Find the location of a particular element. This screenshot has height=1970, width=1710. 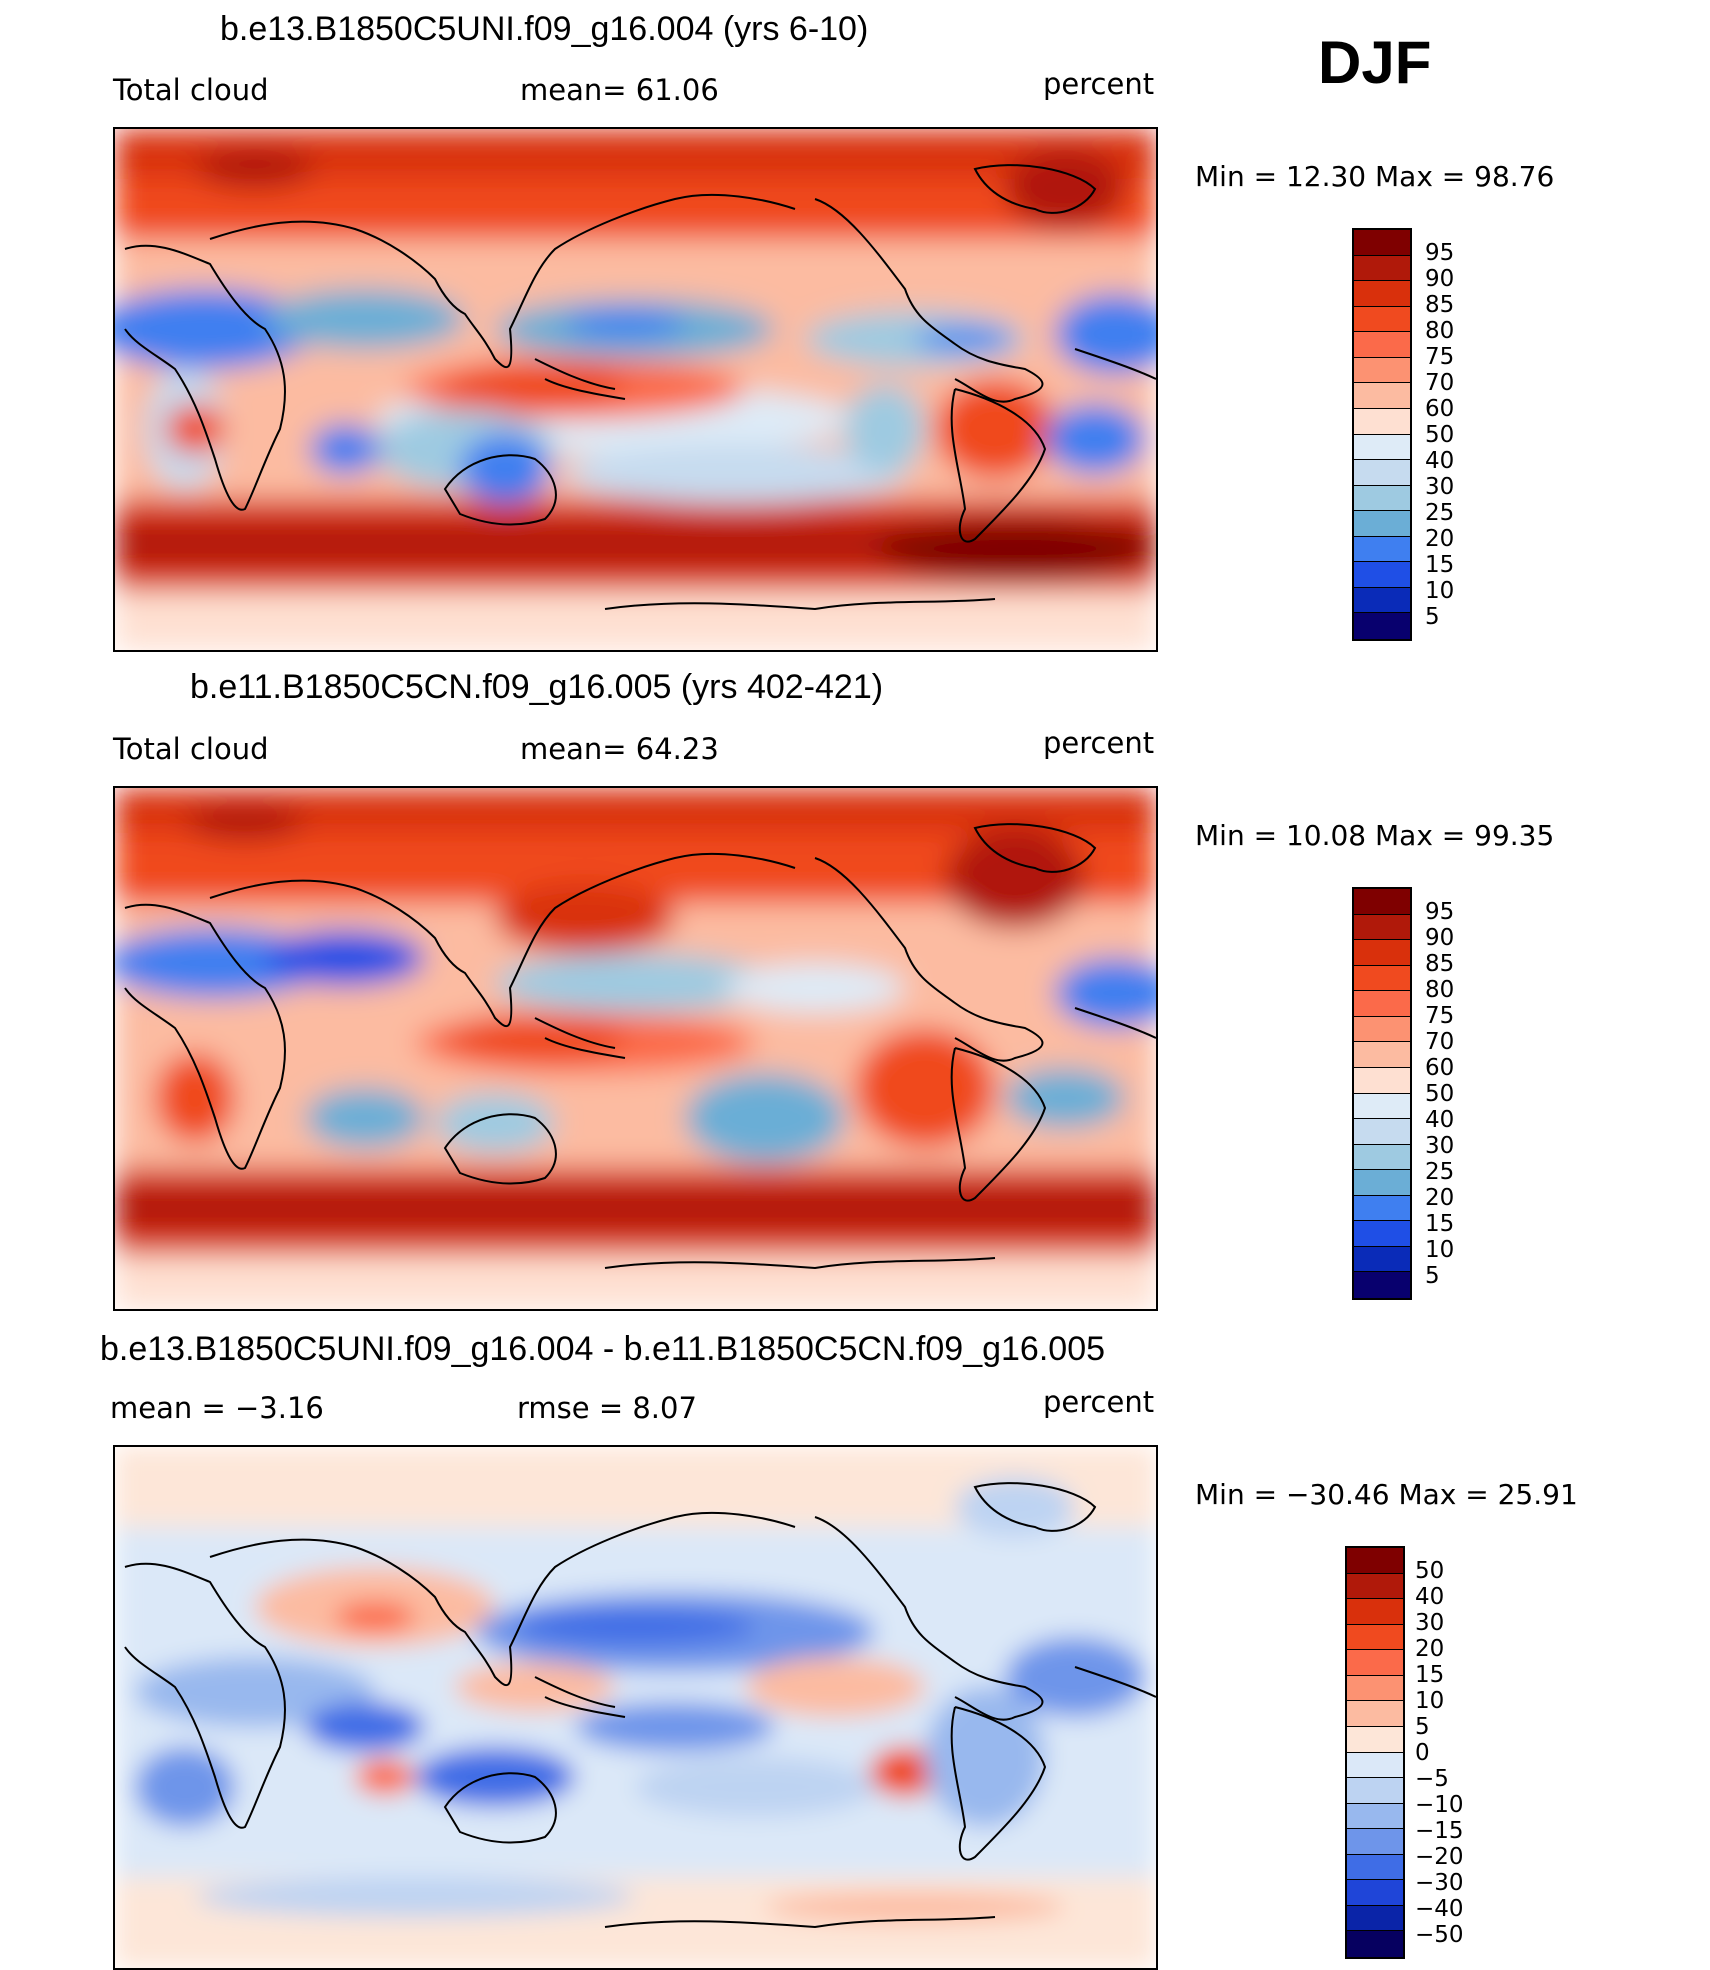

colorbar-label: −50 is located at coordinates (1439, 1935).